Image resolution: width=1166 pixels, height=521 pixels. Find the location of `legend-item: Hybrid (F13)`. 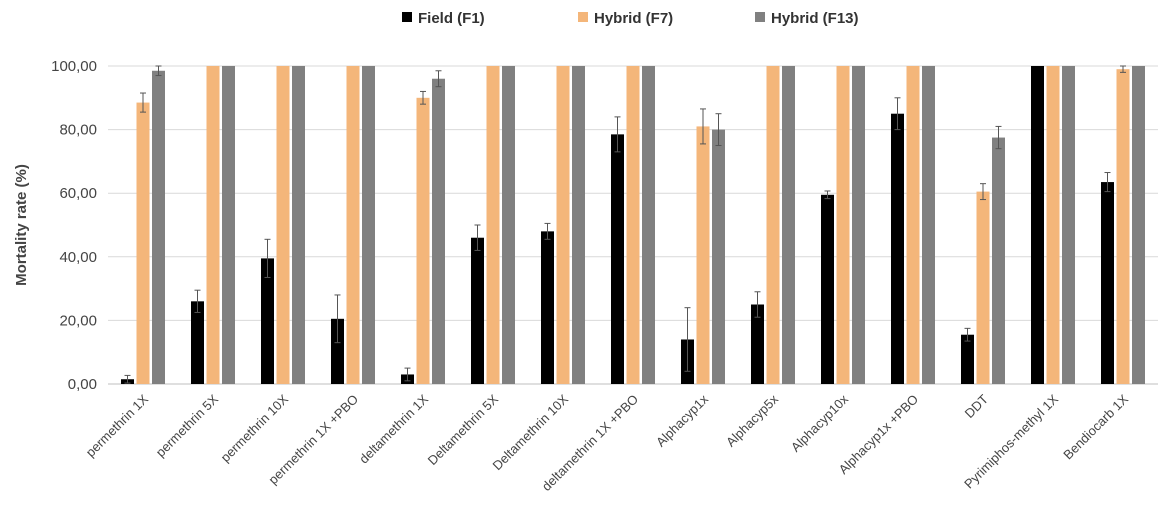

legend-item: Hybrid (F13) is located at coordinates (807, 18).